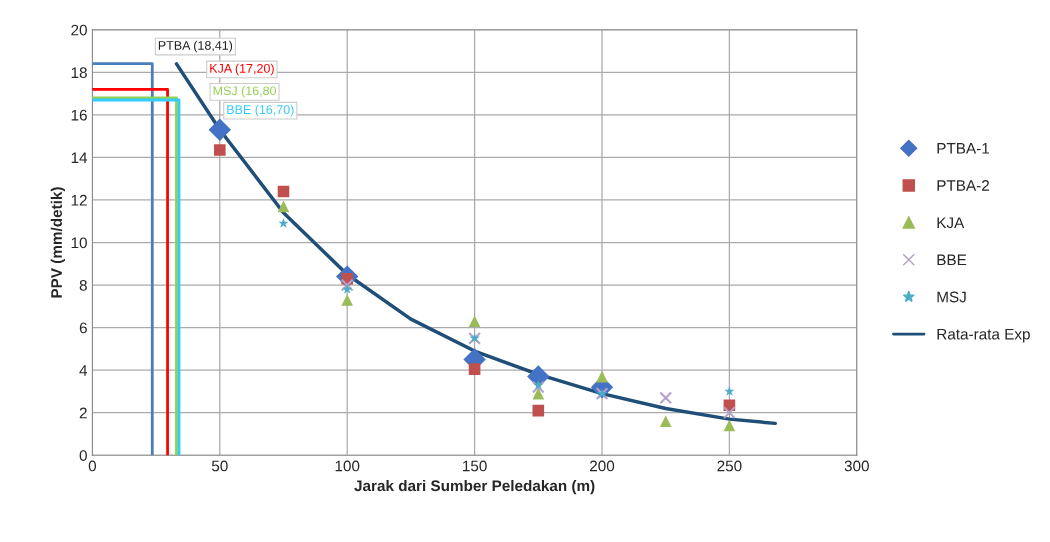  I want to click on y-tick-label: 18, so click(79, 73).